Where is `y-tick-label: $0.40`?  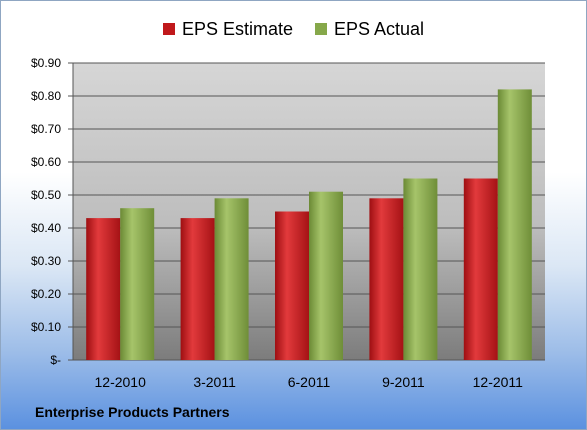 y-tick-label: $0.40 is located at coordinates (46, 228).